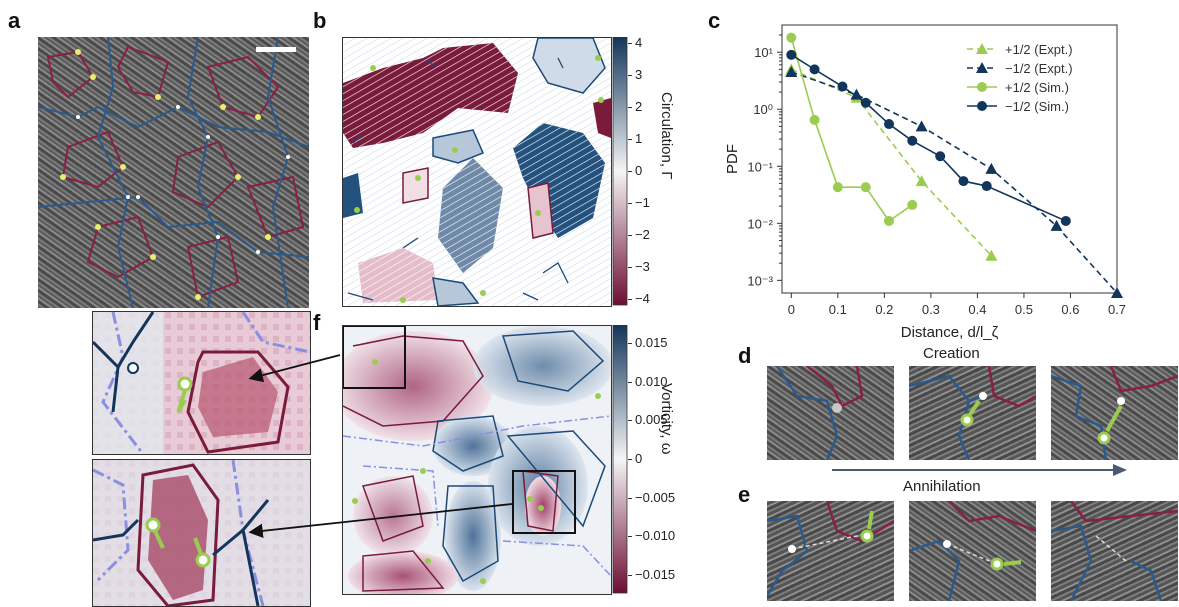  What do you see at coordinates (1024, 309) in the screenshot?
I see `x-tick-label: 0.5` at bounding box center [1024, 309].